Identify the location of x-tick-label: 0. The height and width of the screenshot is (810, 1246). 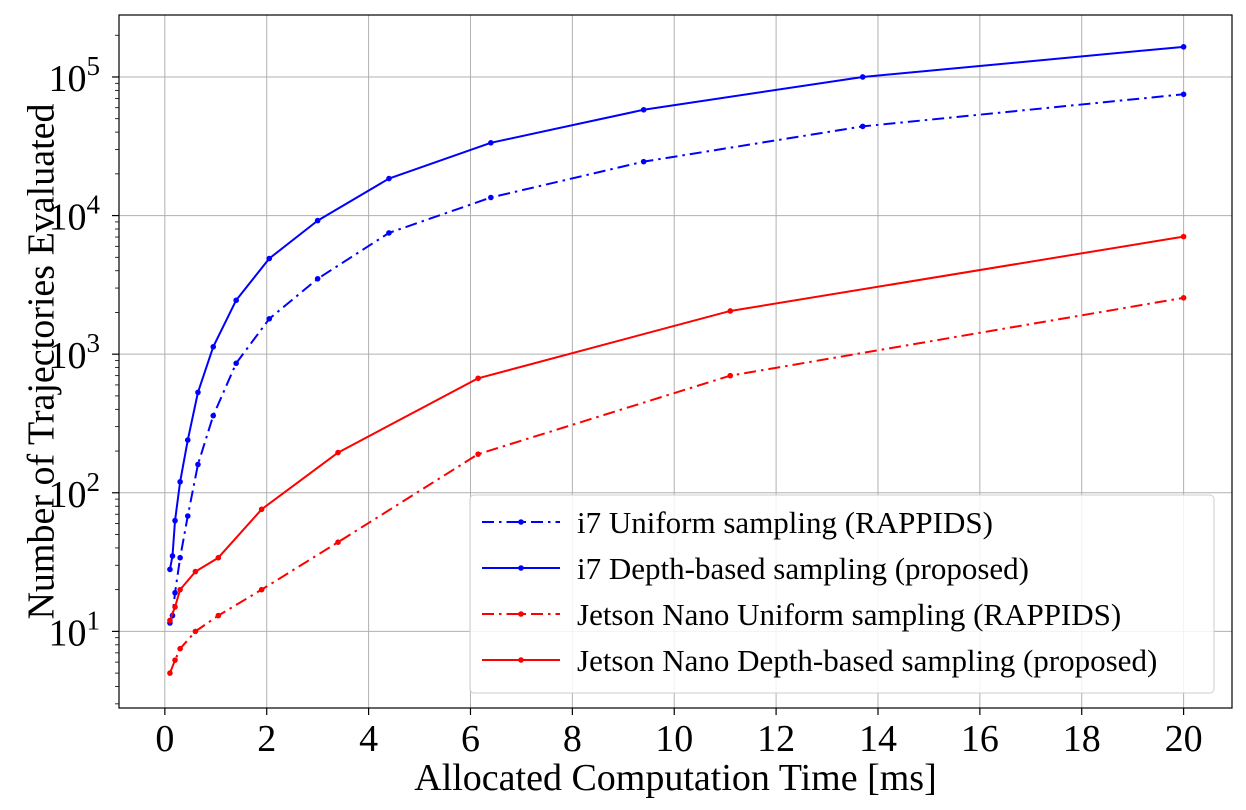
(164, 739).